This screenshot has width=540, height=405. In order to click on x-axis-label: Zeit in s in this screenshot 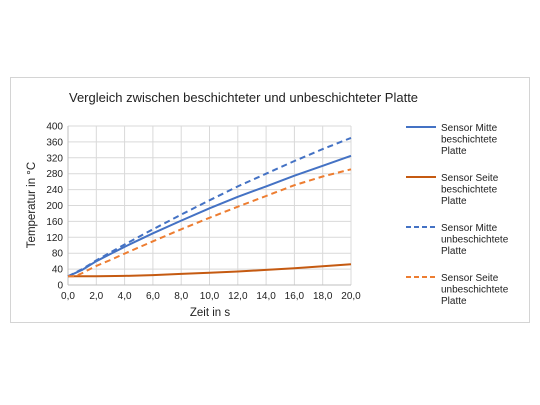, I will do `click(210, 313)`.